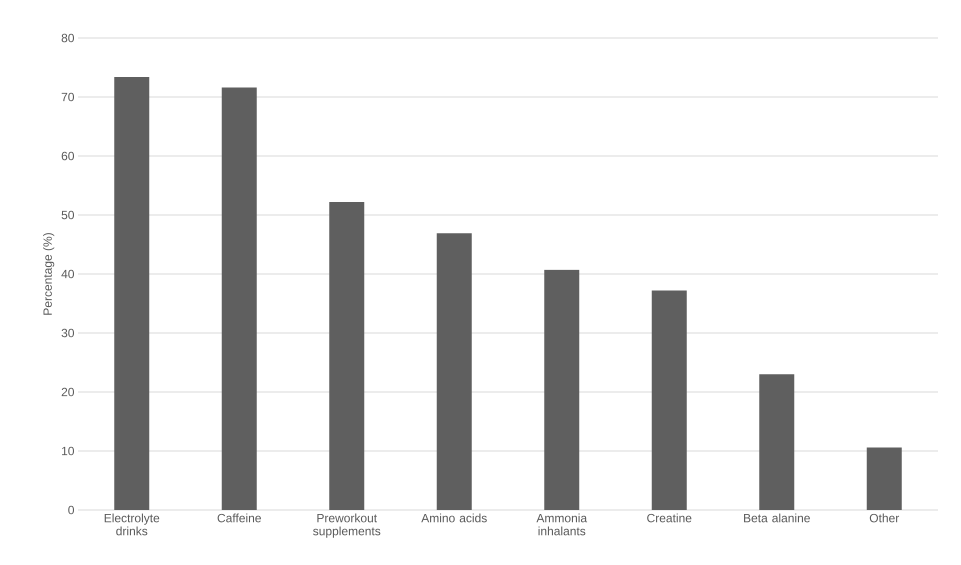  What do you see at coordinates (68, 215) in the screenshot?
I see `y-tick-label: 50` at bounding box center [68, 215].